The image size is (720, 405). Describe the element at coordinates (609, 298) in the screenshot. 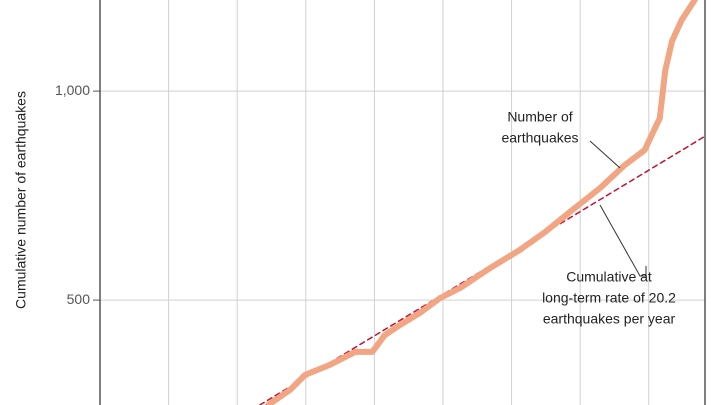

I see `annotation-line: long-term rate of 20.2` at that location.